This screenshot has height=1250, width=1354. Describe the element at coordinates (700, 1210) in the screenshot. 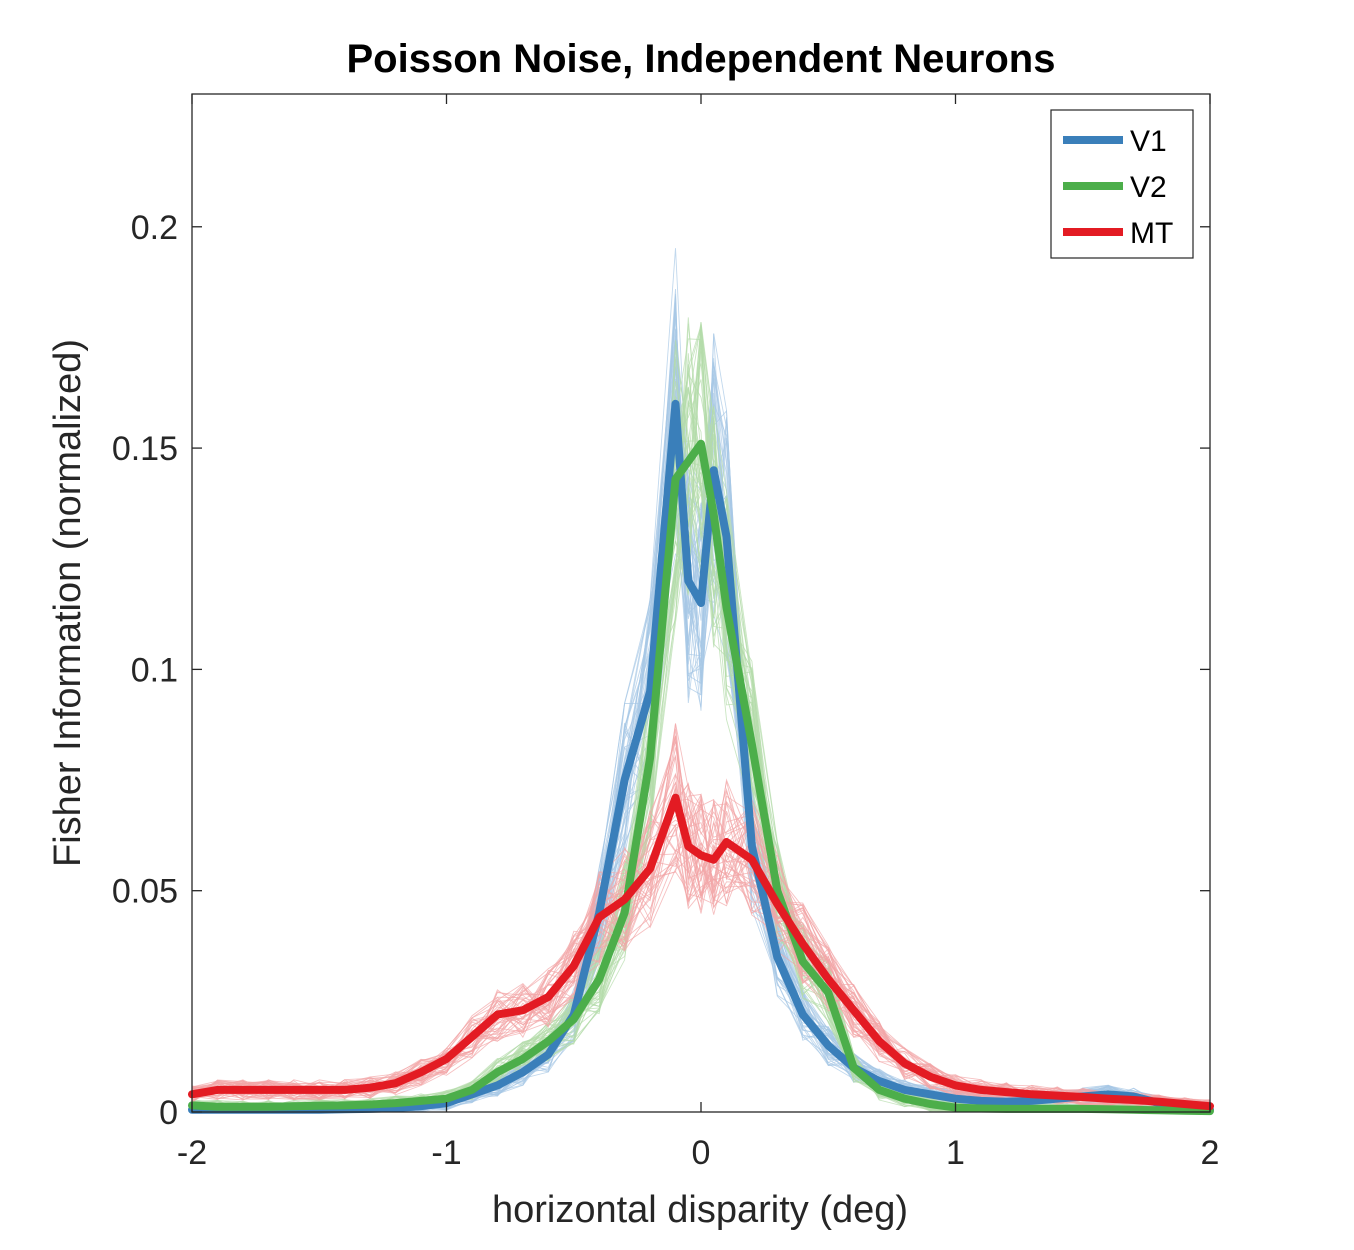

I see `x-axis-label: horizontal disparity (deg)` at that location.